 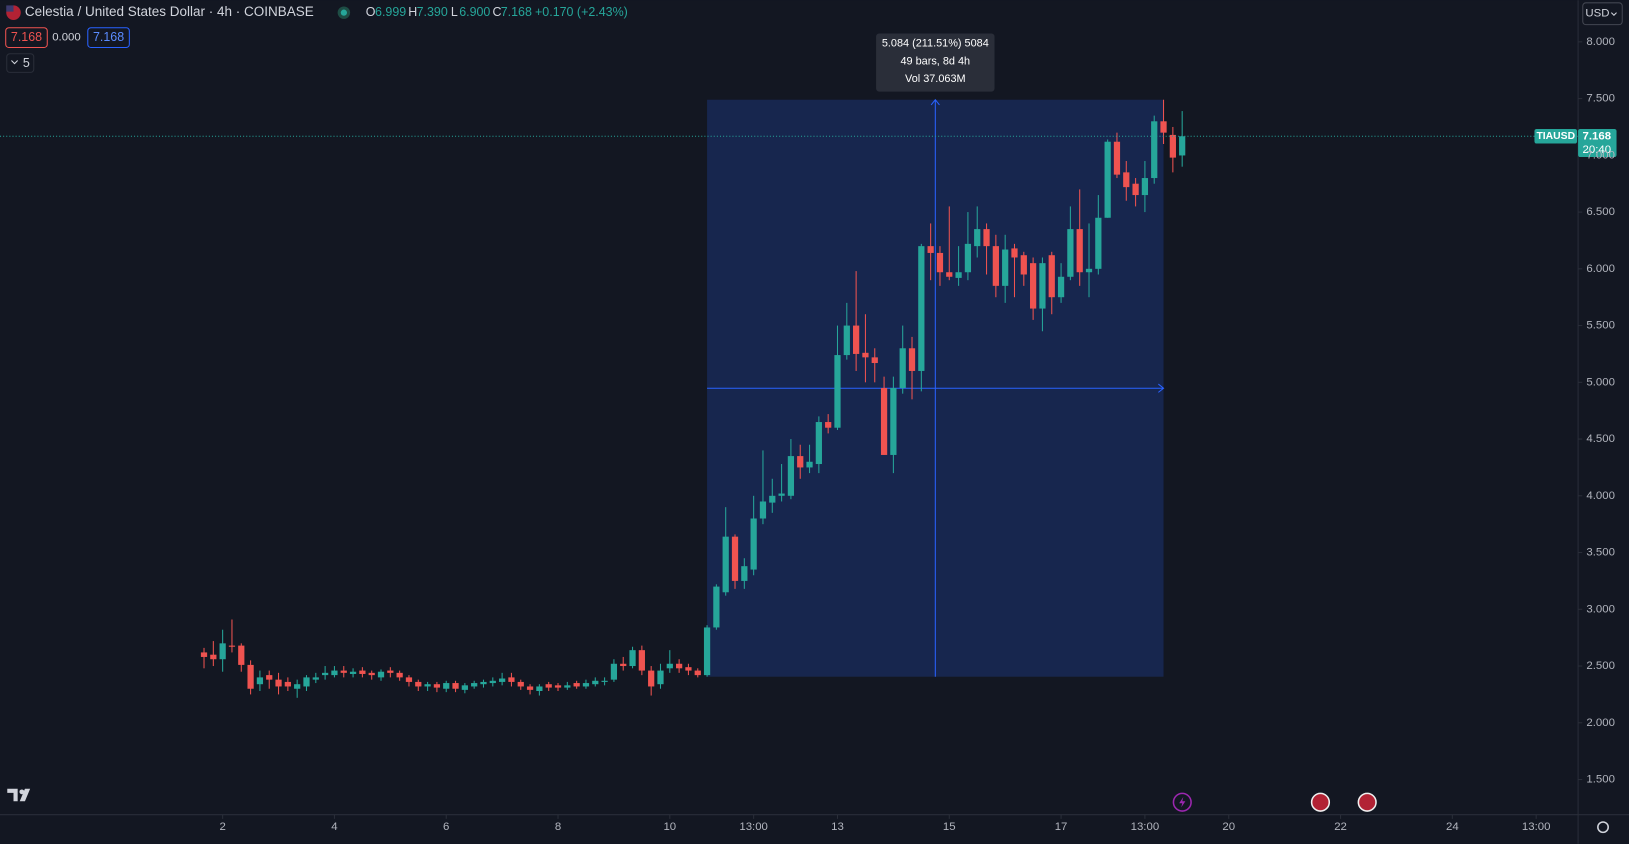 What do you see at coordinates (474, 12) in the screenshot?
I see `ohlc-value: 6.900` at bounding box center [474, 12].